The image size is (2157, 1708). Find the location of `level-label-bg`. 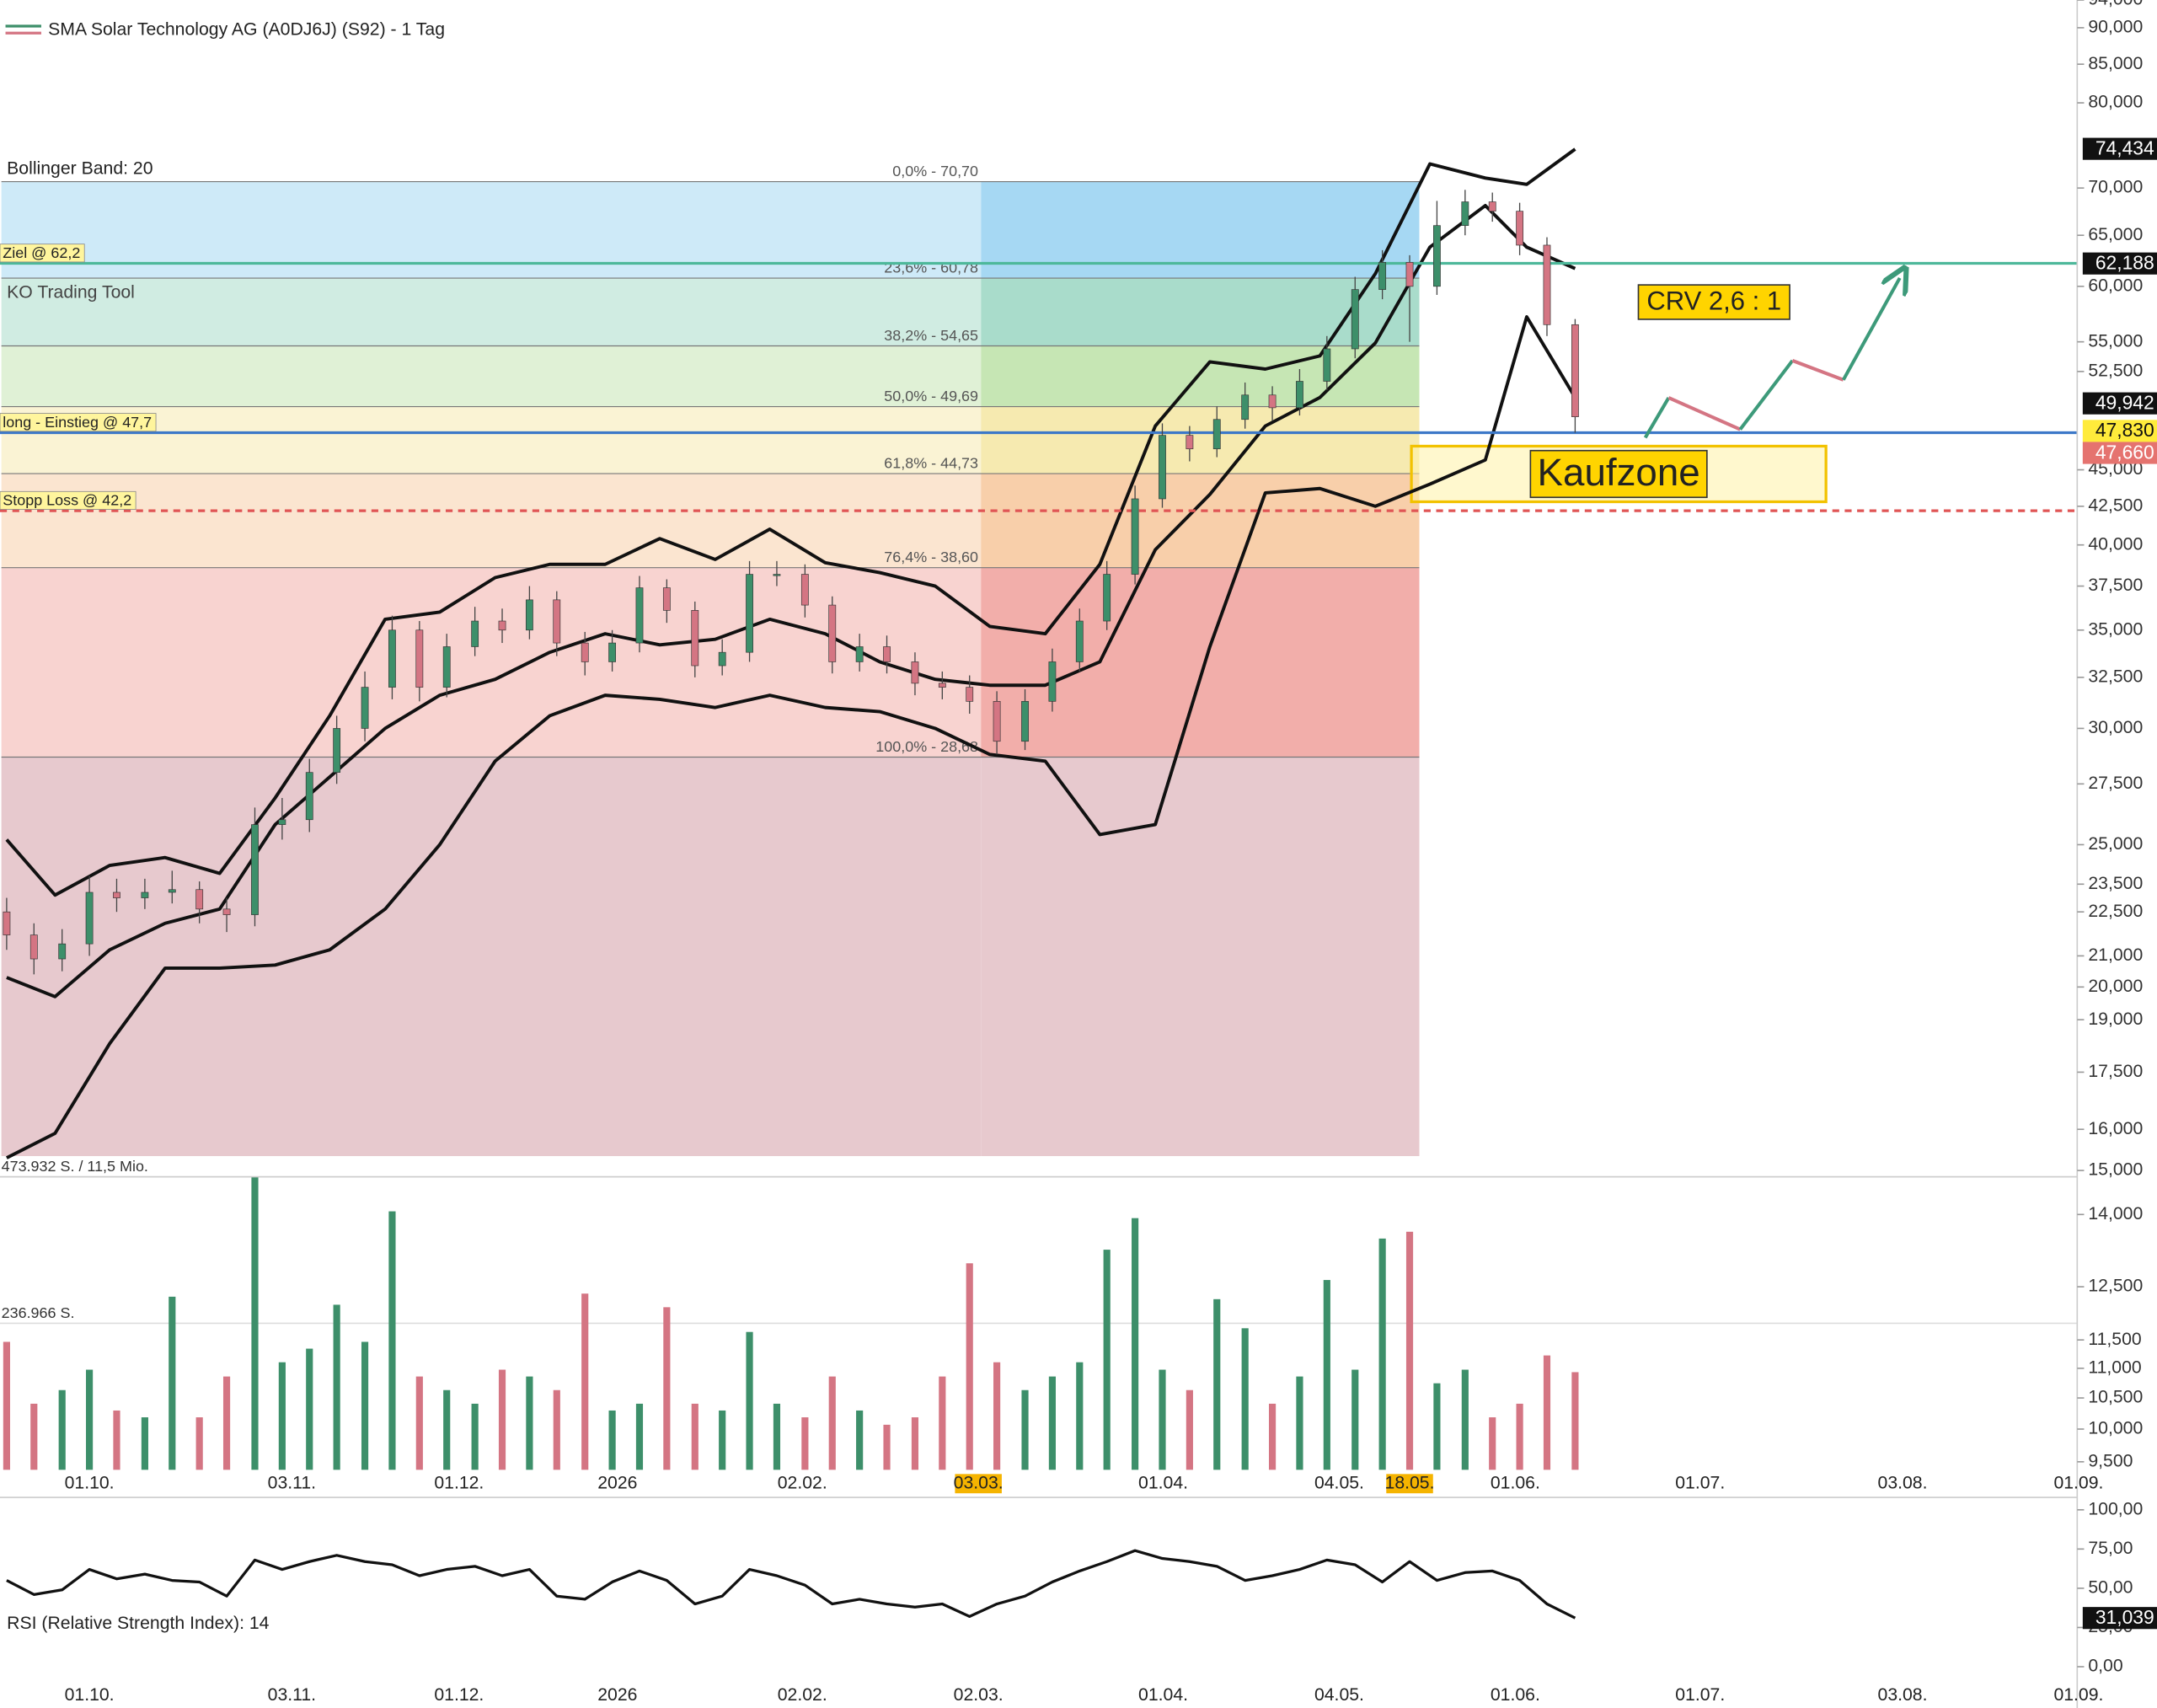

level-label-bg is located at coordinates (42, 253).